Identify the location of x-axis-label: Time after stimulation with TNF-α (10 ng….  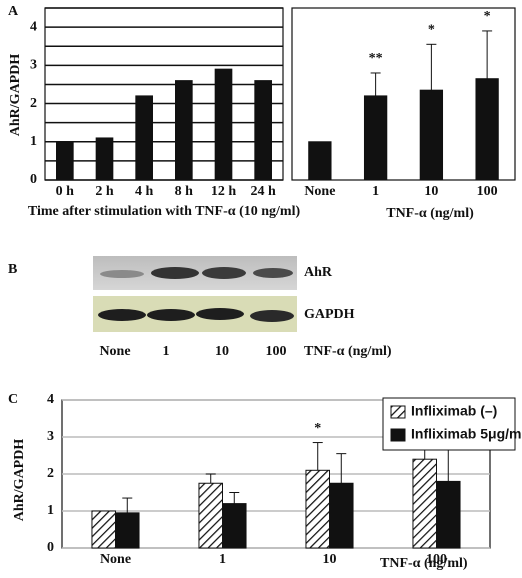
(164, 211).